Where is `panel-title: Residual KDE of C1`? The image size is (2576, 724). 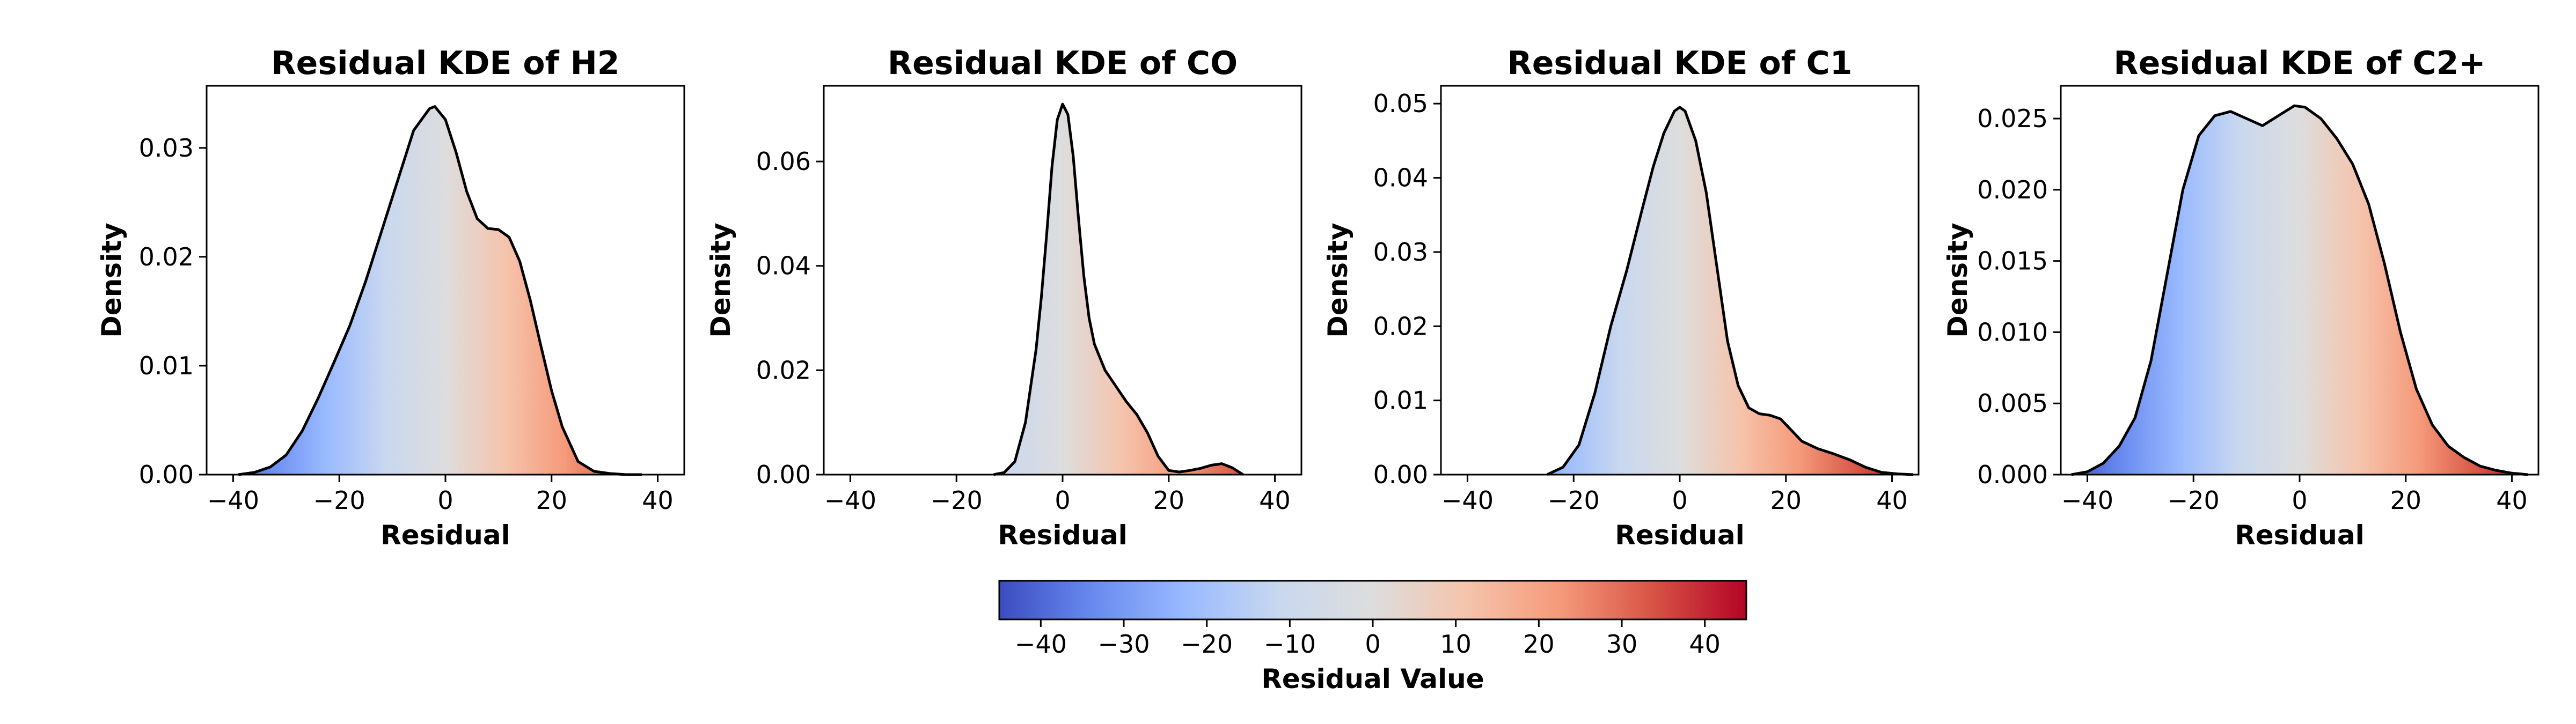
panel-title: Residual KDE of C1 is located at coordinates (1680, 63).